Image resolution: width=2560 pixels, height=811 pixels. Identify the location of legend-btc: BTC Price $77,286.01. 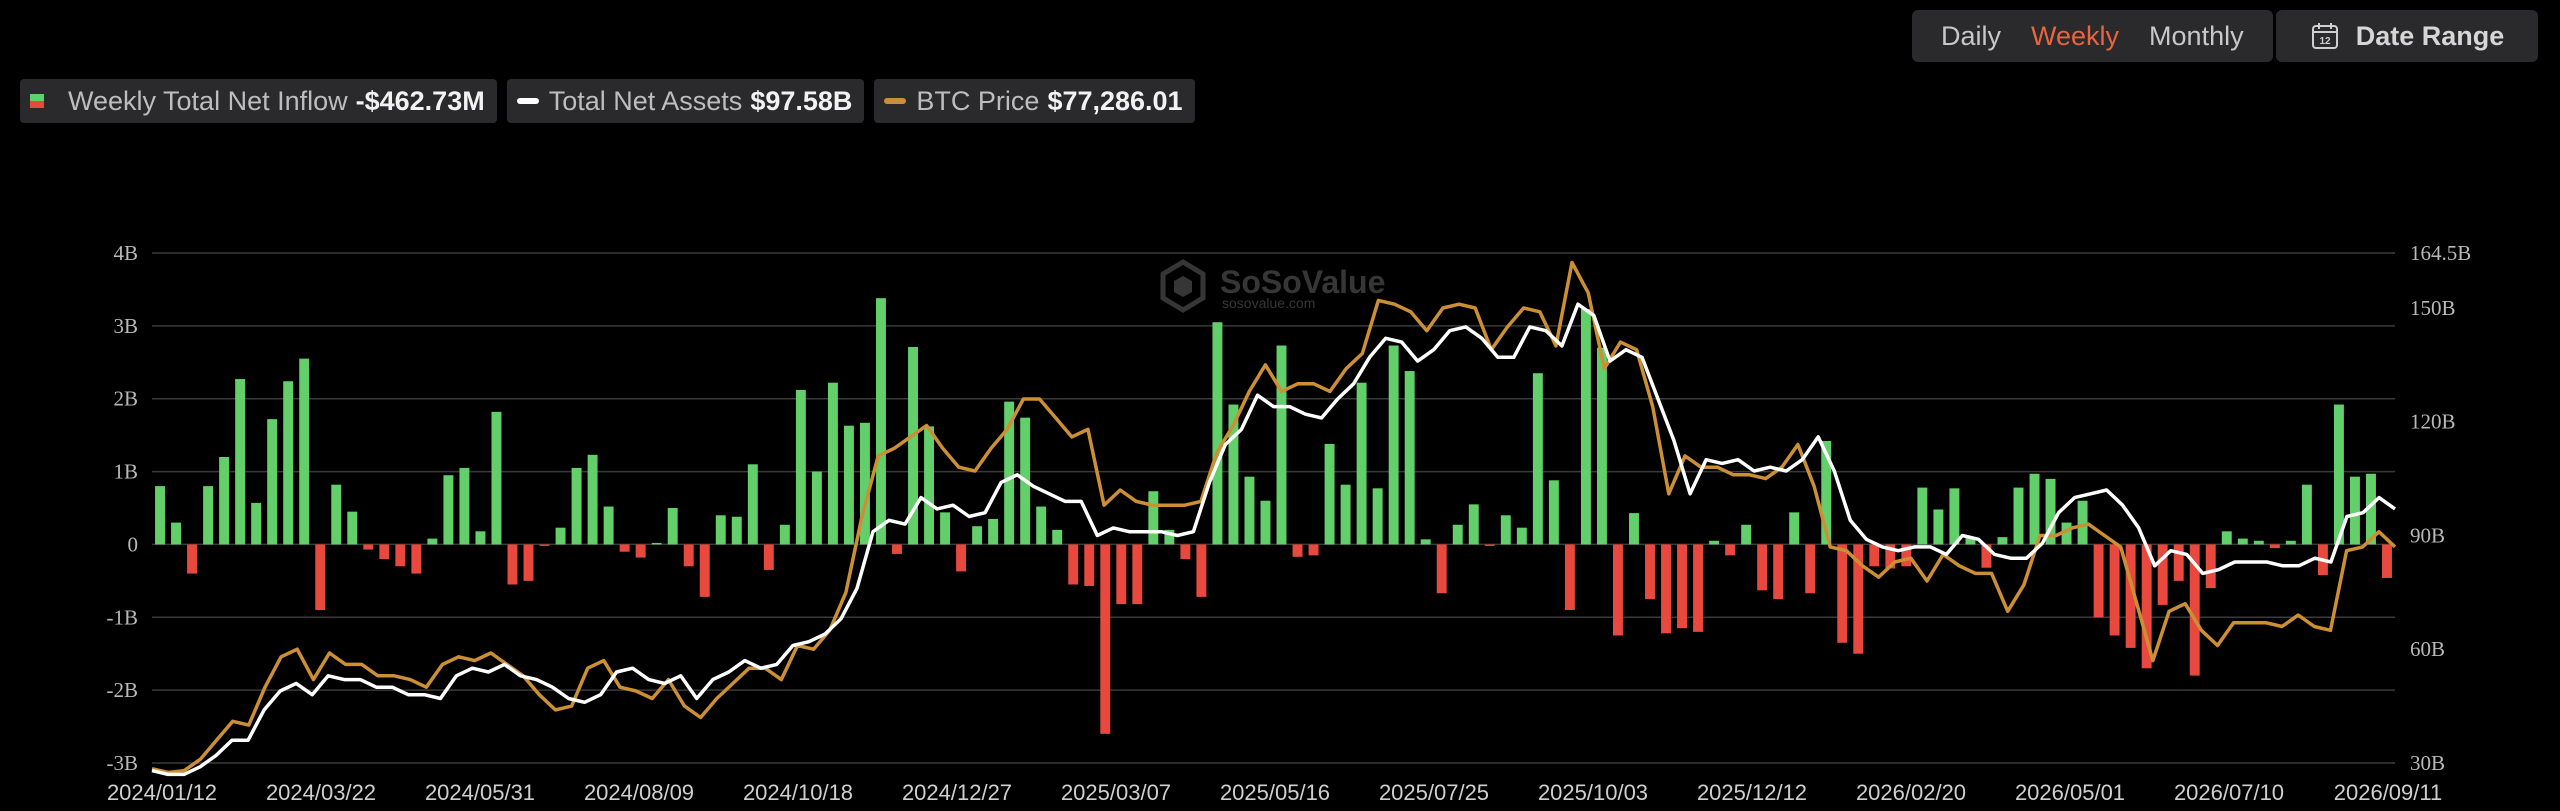
(1034, 101).